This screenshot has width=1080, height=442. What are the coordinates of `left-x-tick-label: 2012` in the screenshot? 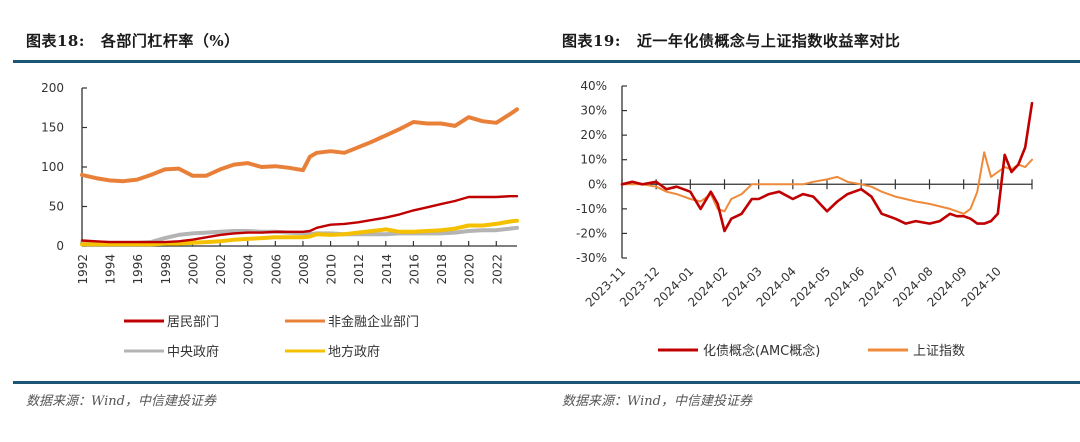 It's located at (359, 269).